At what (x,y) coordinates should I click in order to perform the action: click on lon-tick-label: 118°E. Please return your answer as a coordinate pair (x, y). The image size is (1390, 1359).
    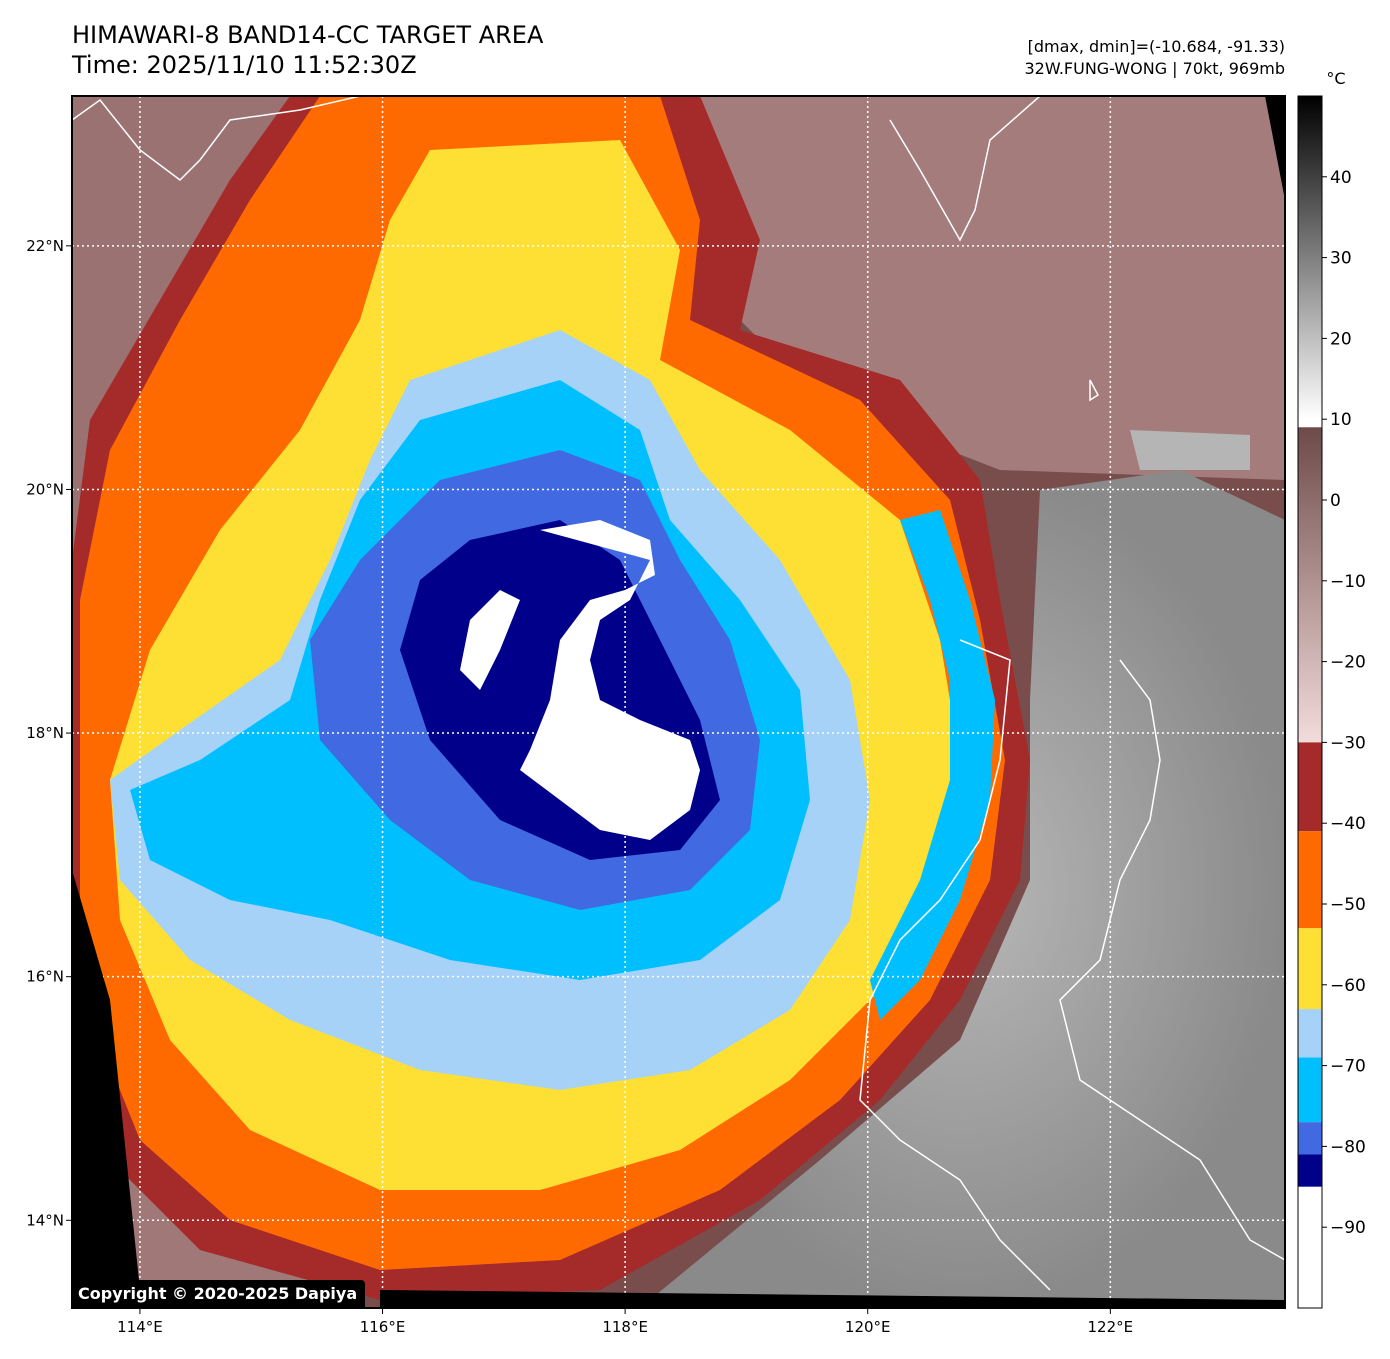
    Looking at the image, I should click on (625, 1327).